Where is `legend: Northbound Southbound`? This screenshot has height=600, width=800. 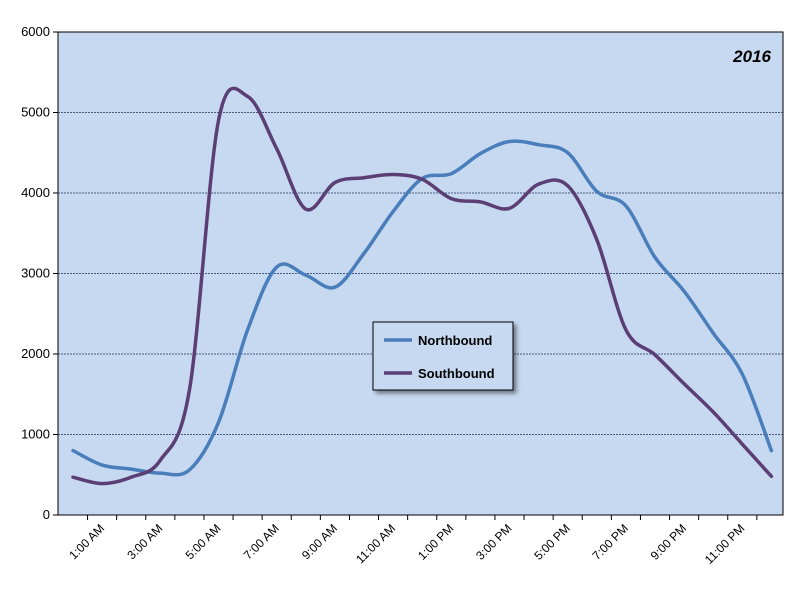
legend: Northbound Southbound is located at coordinates (443, 356).